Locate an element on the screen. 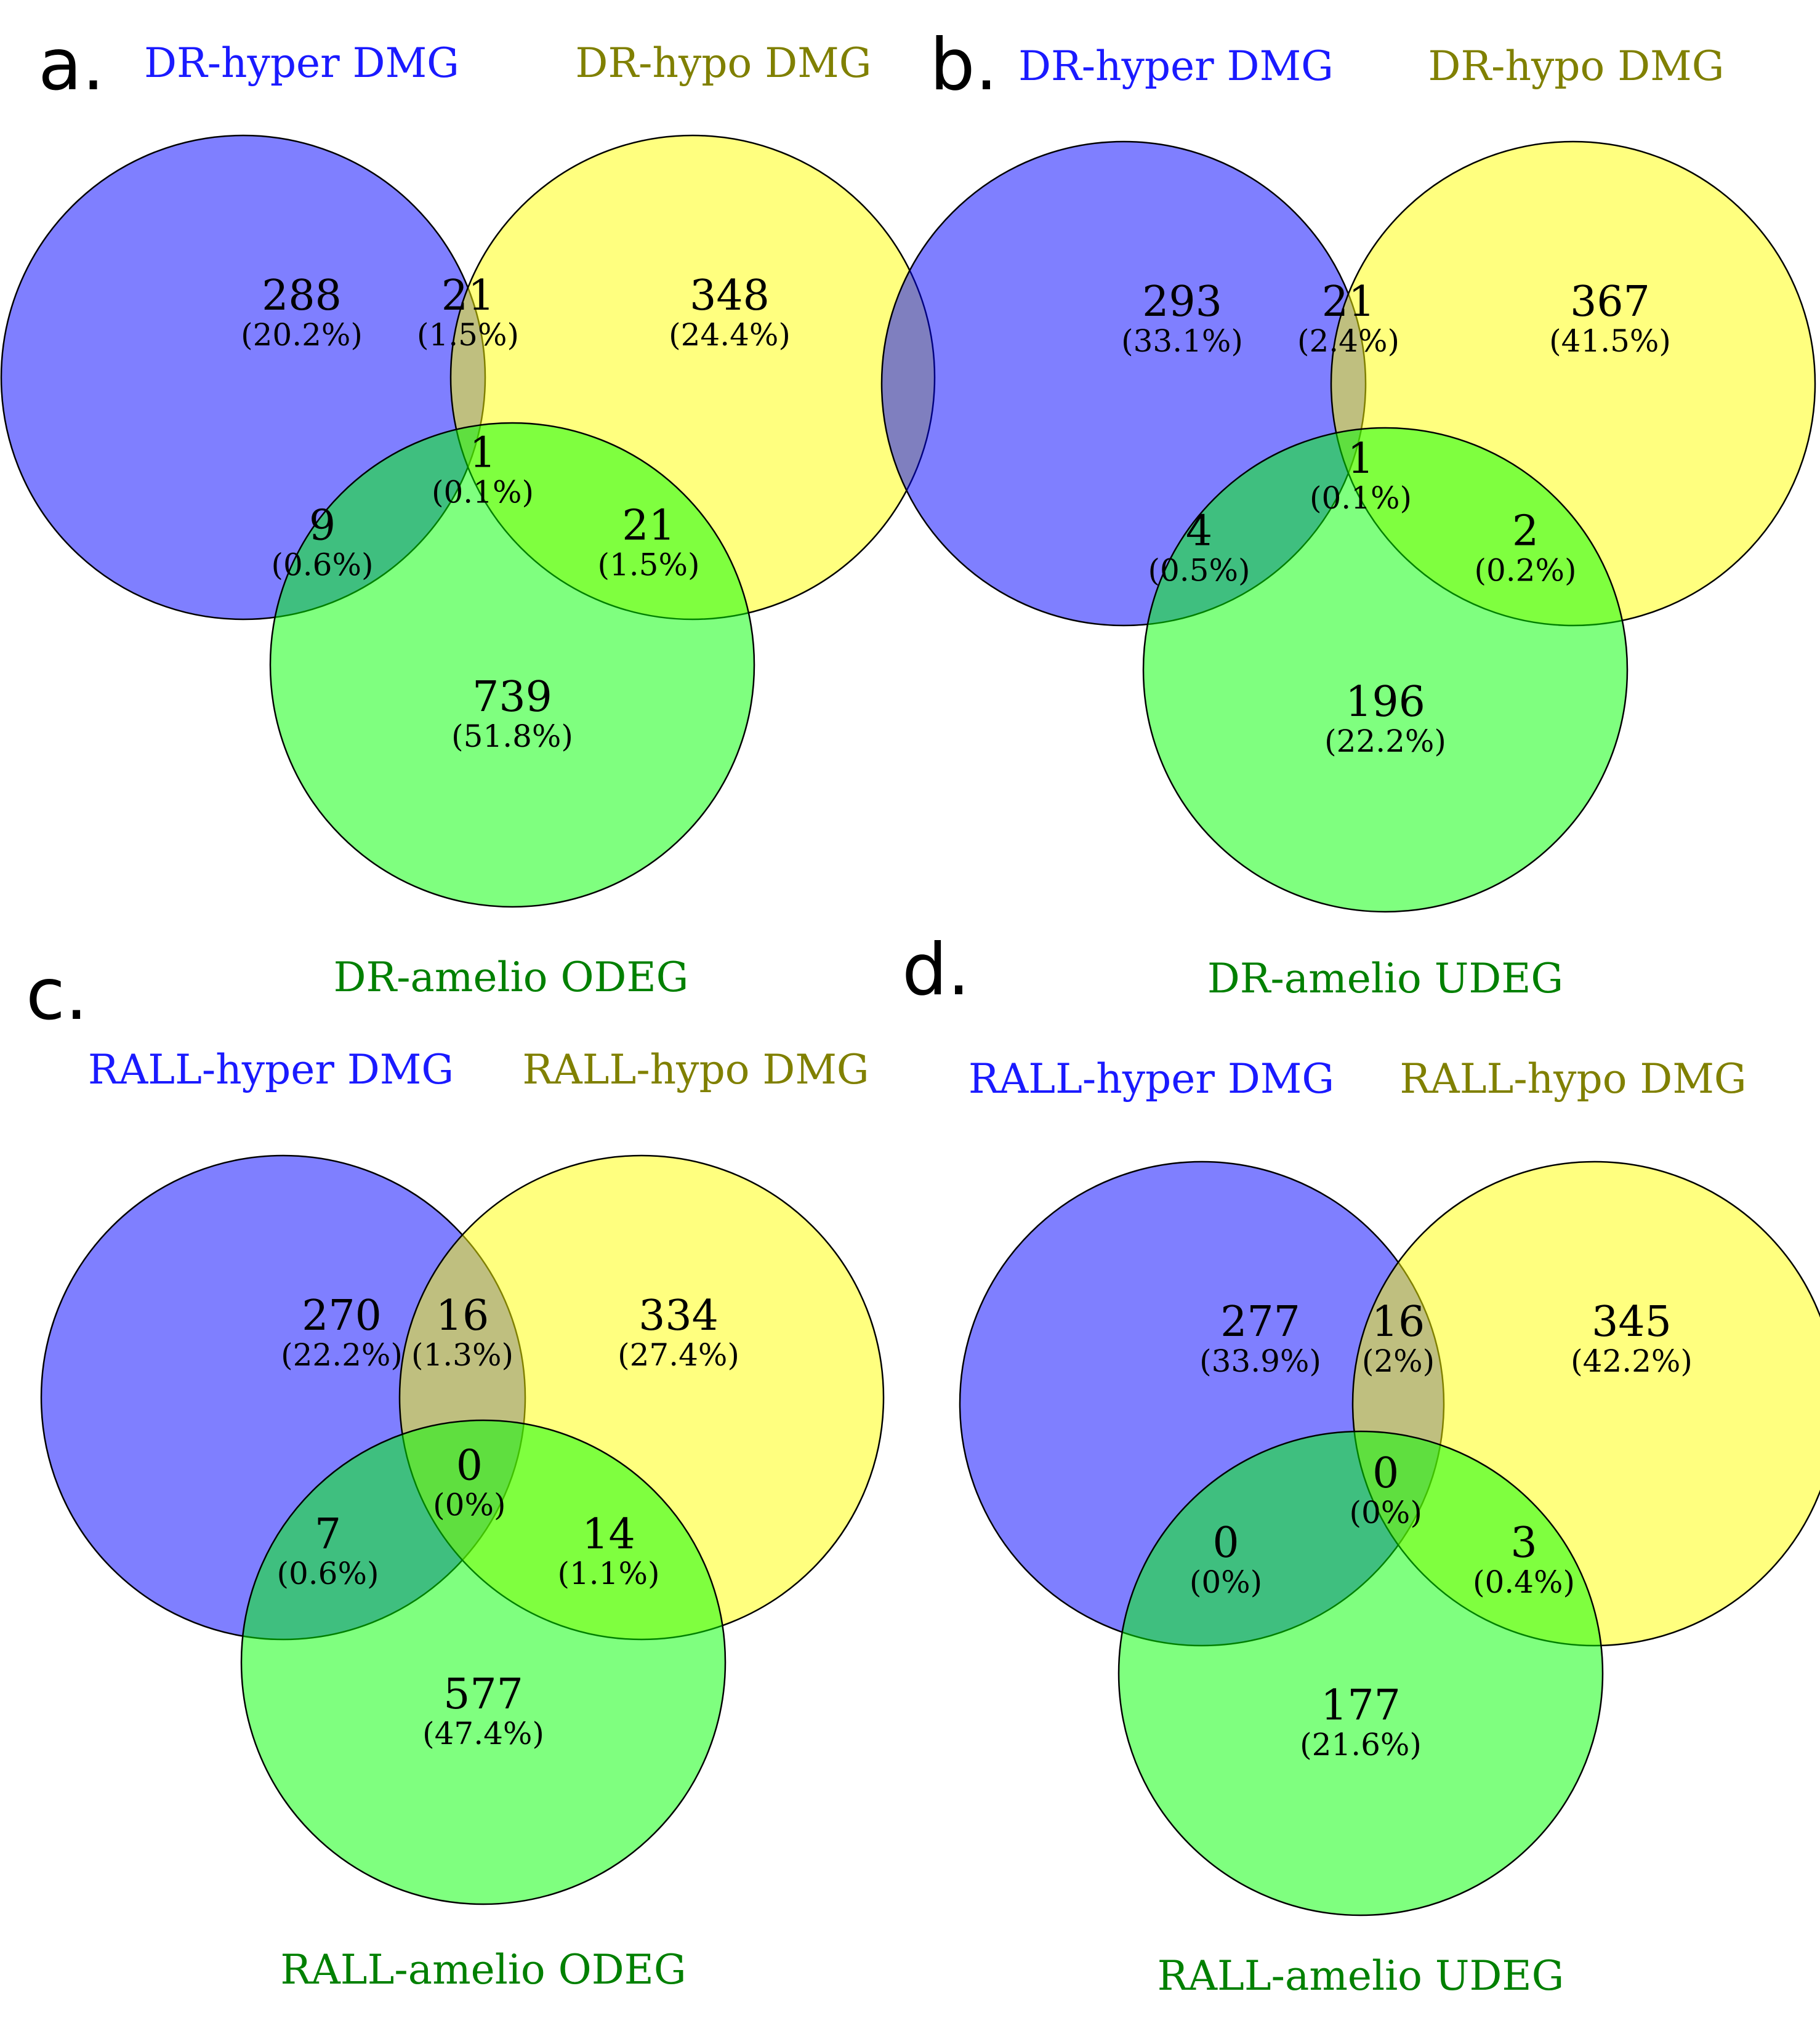 The height and width of the screenshot is (2039, 1820). region-pct-ac: (0.5%) is located at coordinates (1199, 571).